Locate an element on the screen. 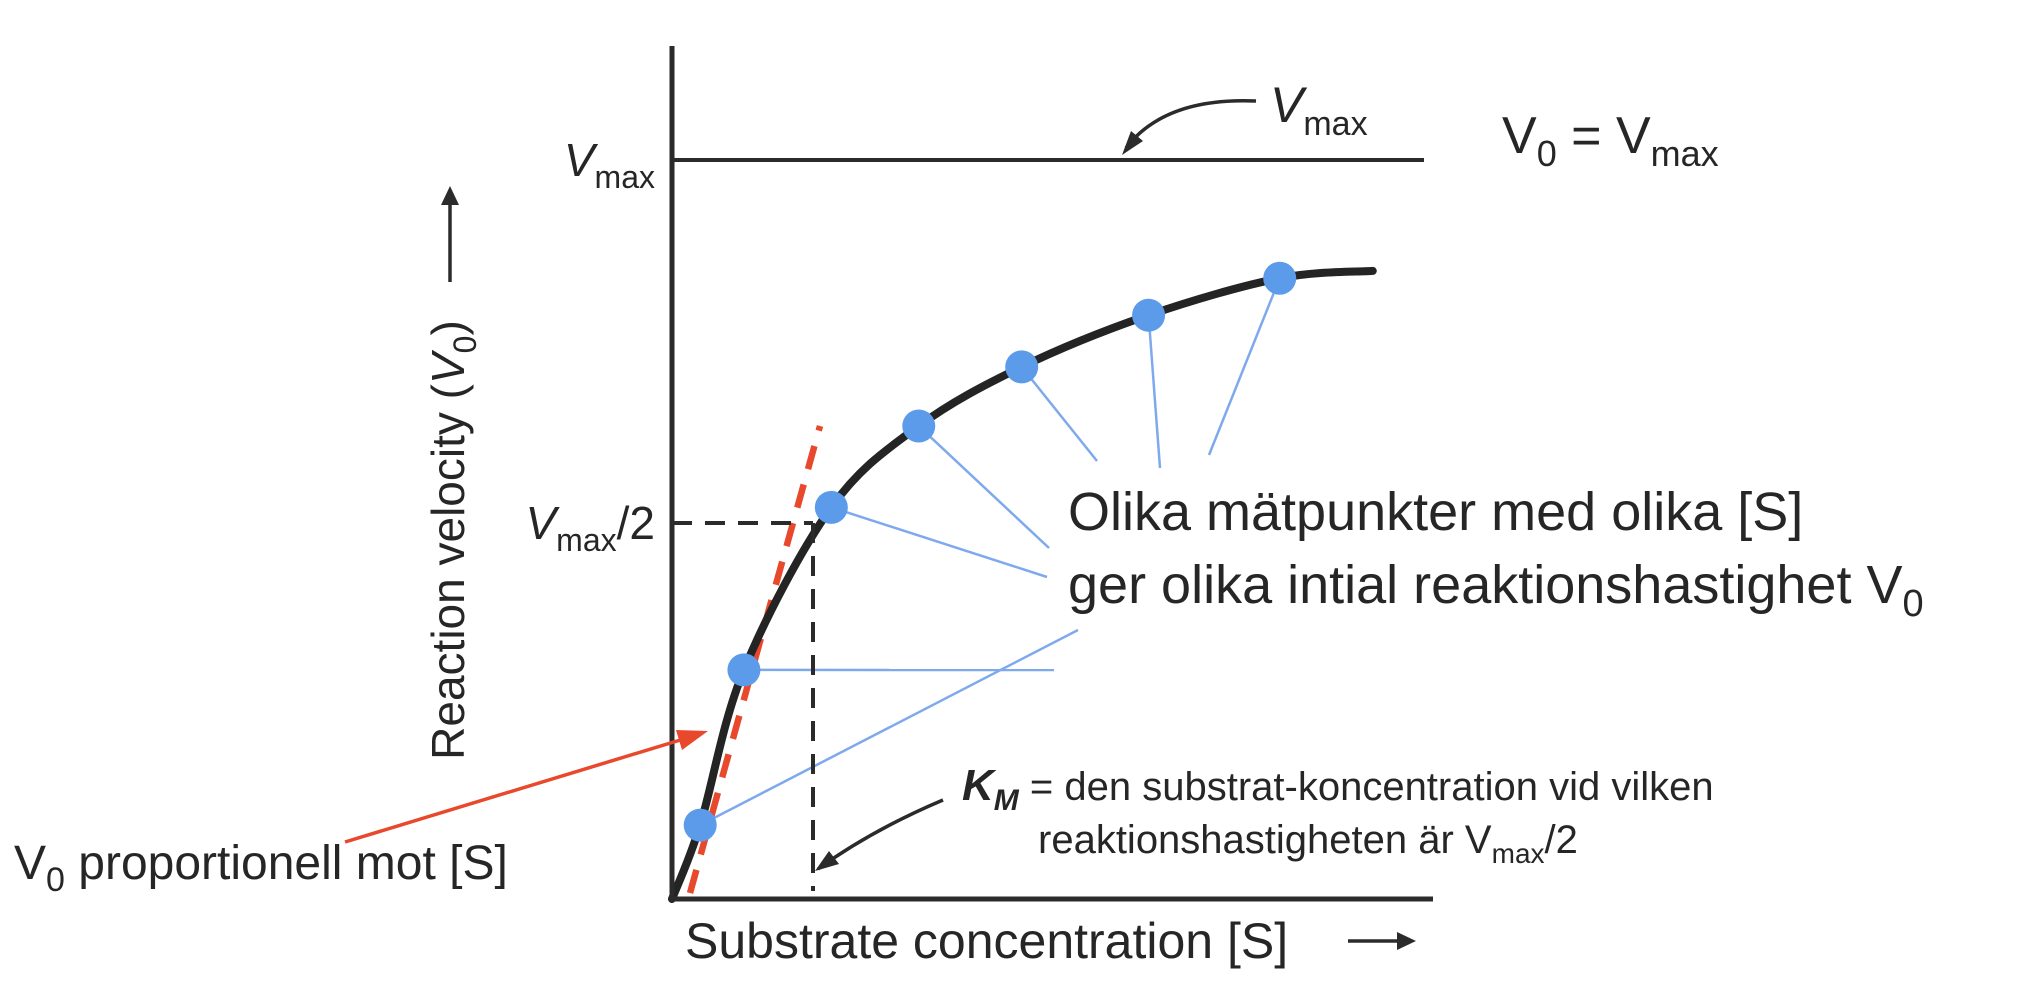 The width and height of the screenshot is (2042, 998). half-vmax-tick-label: Vmax/2 is located at coordinates (590, 527).